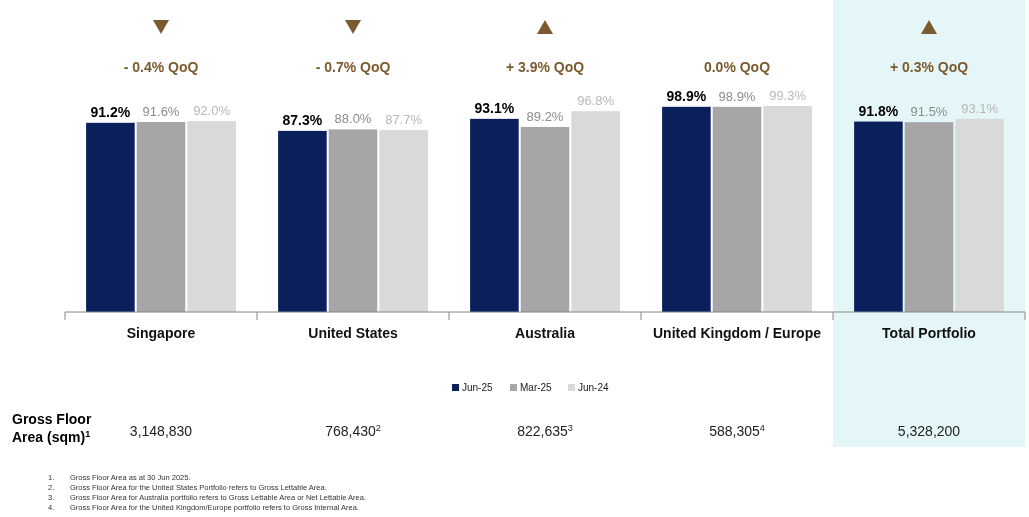 This screenshot has width=1029, height=517. What do you see at coordinates (878, 110) in the screenshot?
I see `data-label: 91.8%` at bounding box center [878, 110].